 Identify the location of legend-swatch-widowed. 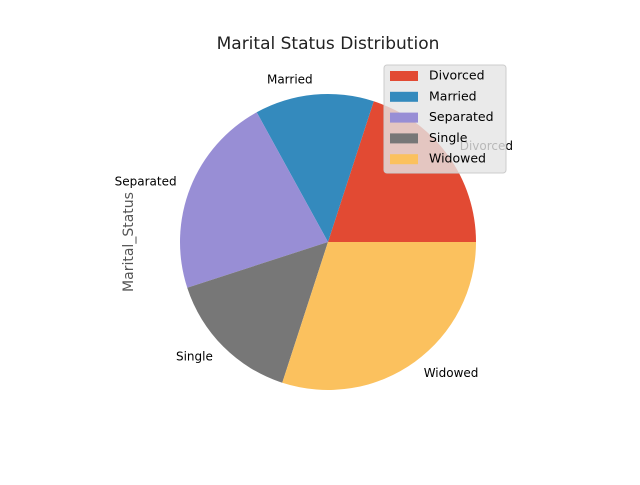
(404, 159).